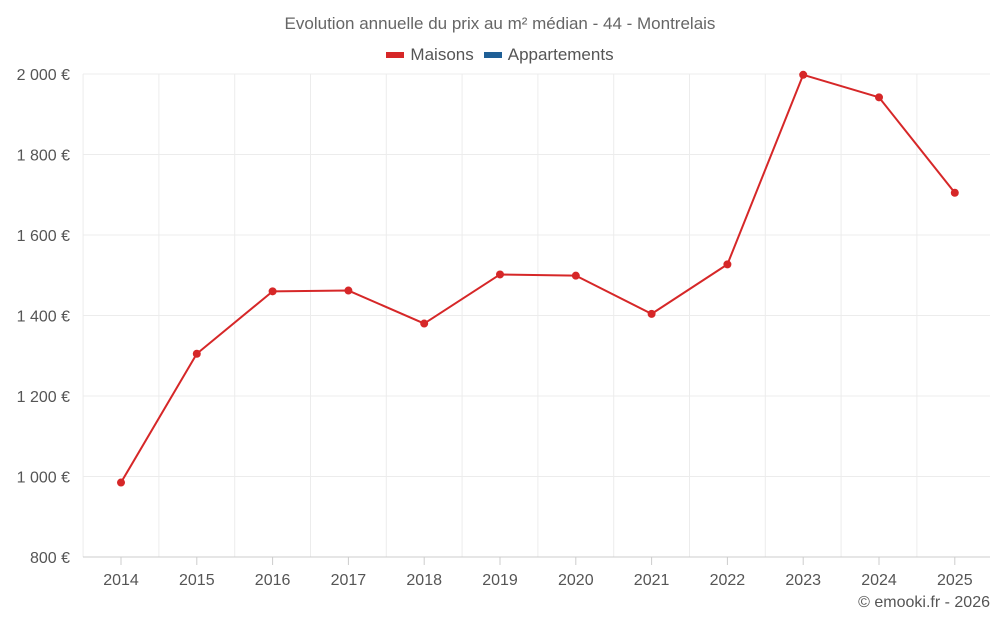  I want to click on legend-swatch-maisons, so click(395, 55).